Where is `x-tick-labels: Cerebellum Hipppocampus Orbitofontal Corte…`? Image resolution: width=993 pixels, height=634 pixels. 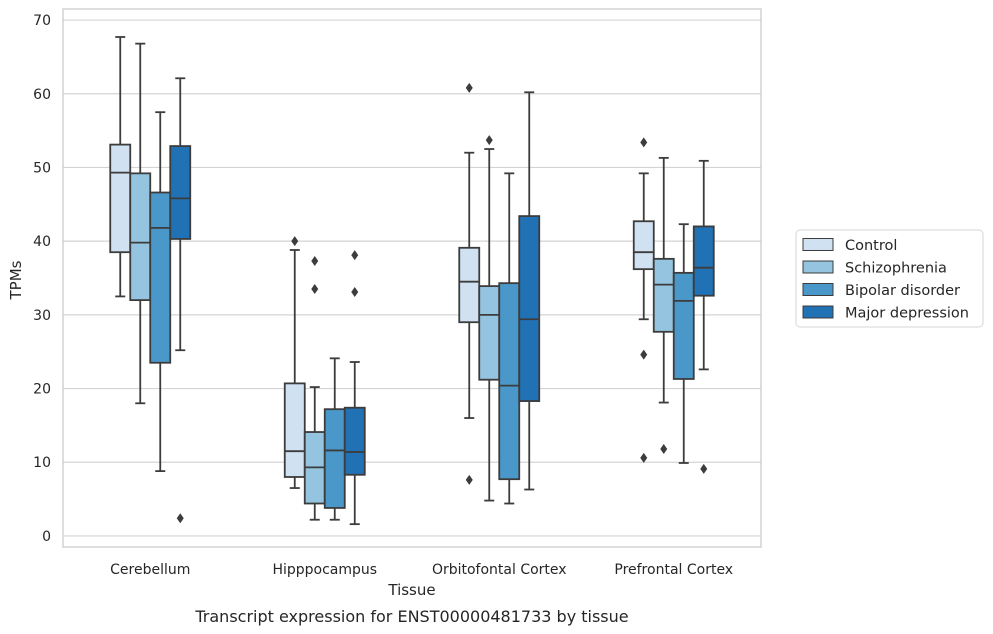
x-tick-labels: Cerebellum Hipppocampus Orbitofontal Corte… is located at coordinates (421, 570).